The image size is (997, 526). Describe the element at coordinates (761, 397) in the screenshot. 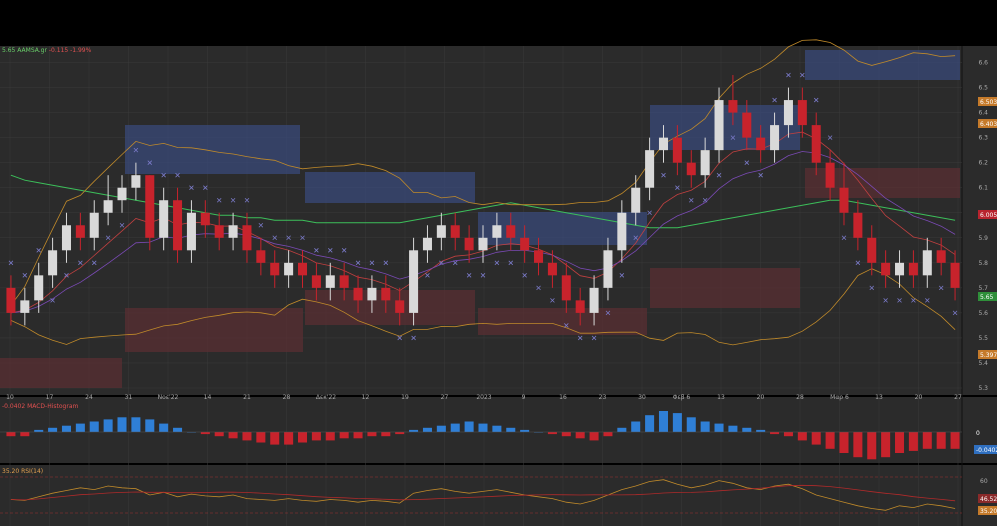

I see `x-tick-label: 20` at that location.